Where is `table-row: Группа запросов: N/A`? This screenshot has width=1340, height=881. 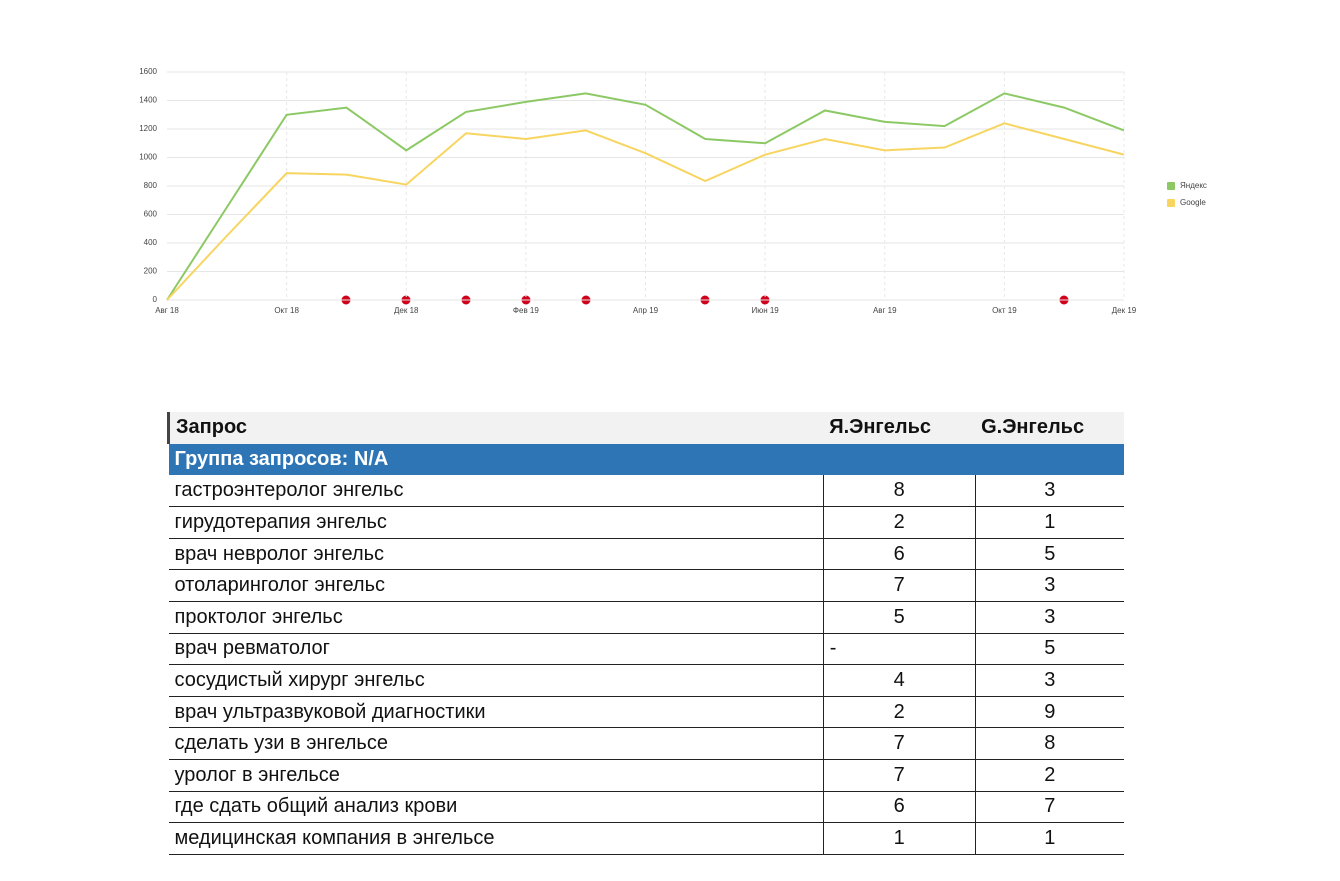
table-row: Группа запросов: N/A is located at coordinates (646, 459).